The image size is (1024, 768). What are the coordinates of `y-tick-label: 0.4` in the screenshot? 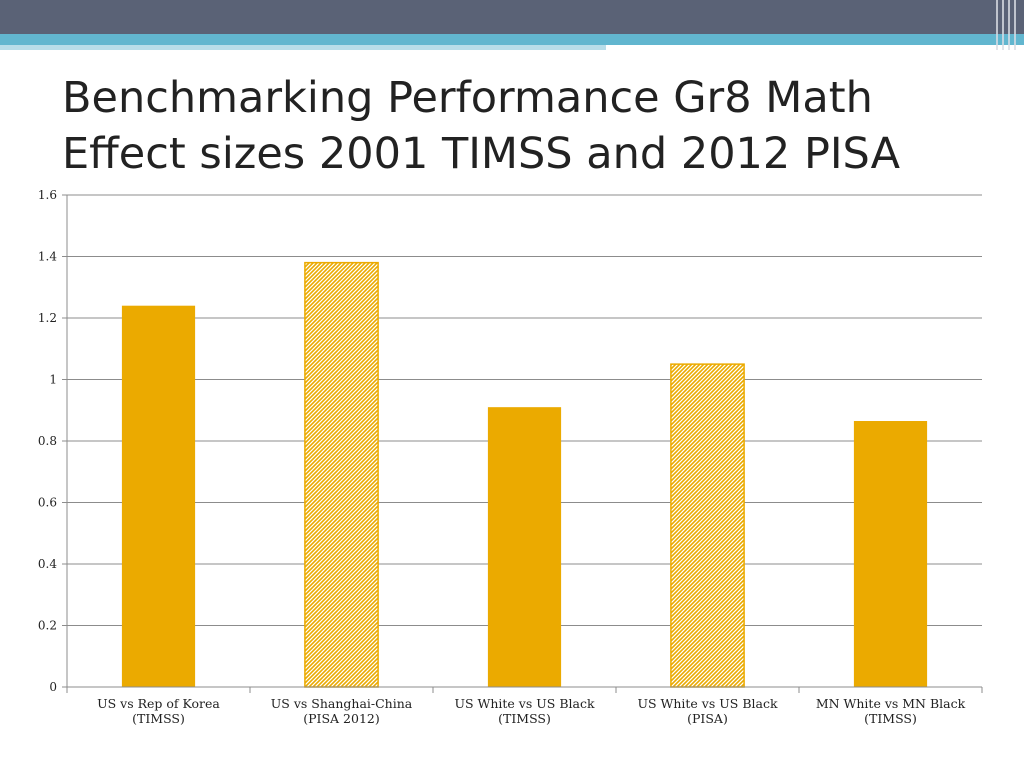 It's located at (47, 564).